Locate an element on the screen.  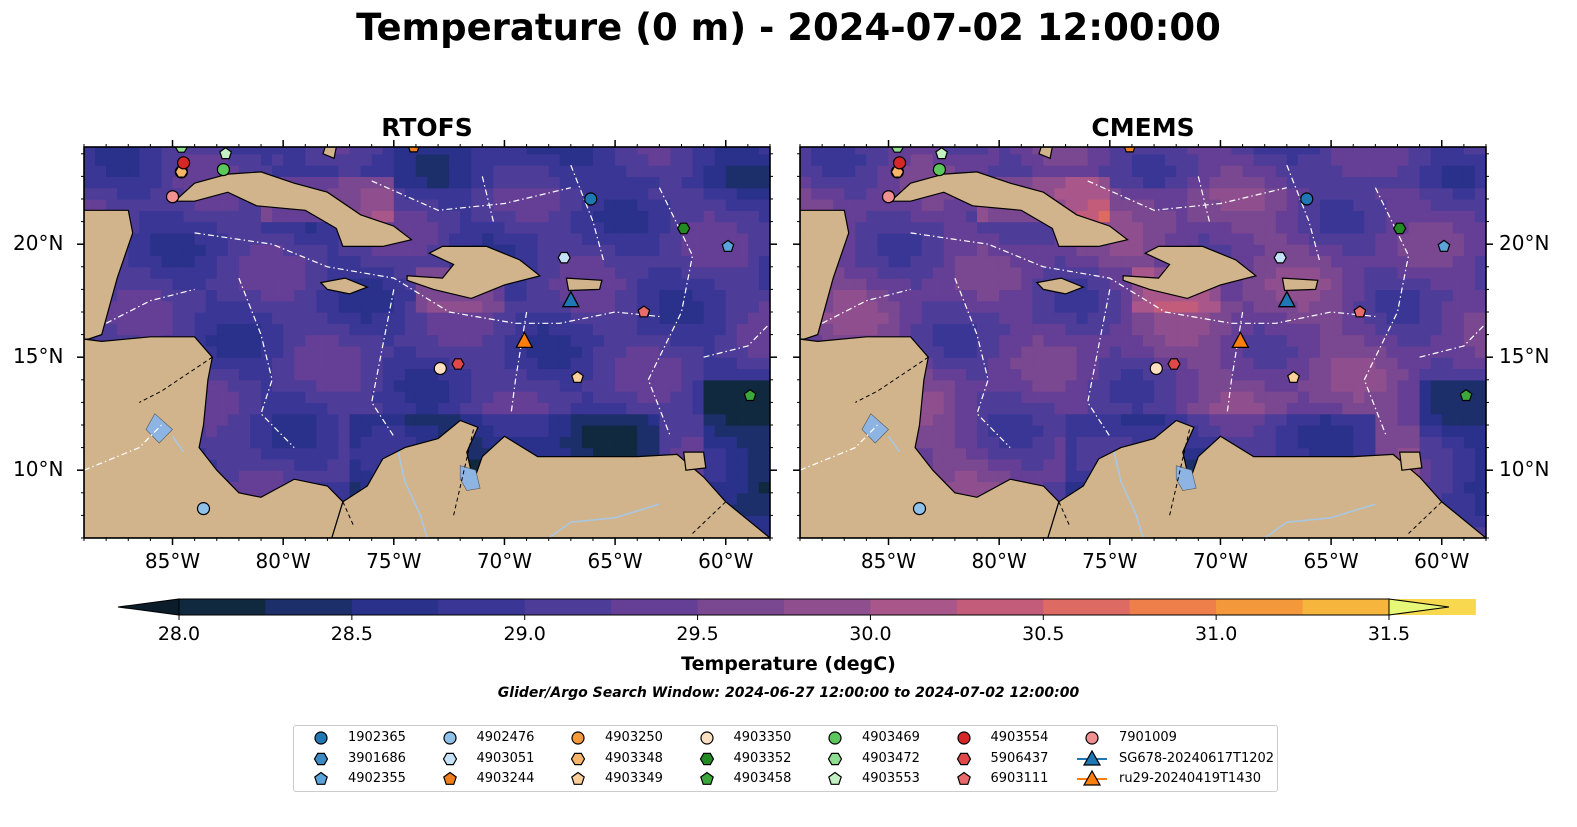
y-tick-label-left: 10°N is located at coordinates (38, 469).